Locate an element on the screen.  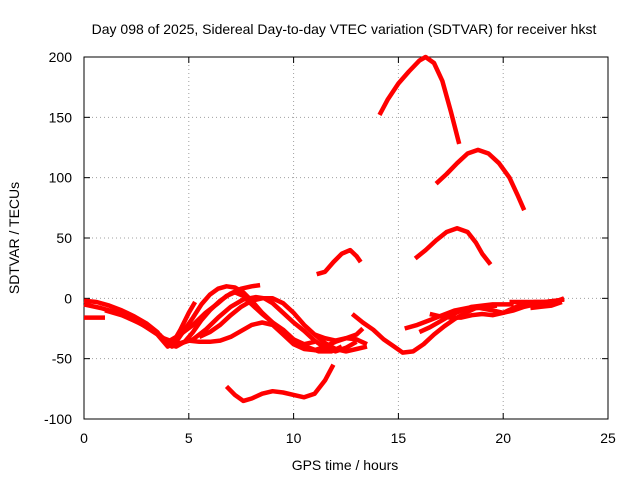
y-tick-label: 50 is located at coordinates (64, 238).